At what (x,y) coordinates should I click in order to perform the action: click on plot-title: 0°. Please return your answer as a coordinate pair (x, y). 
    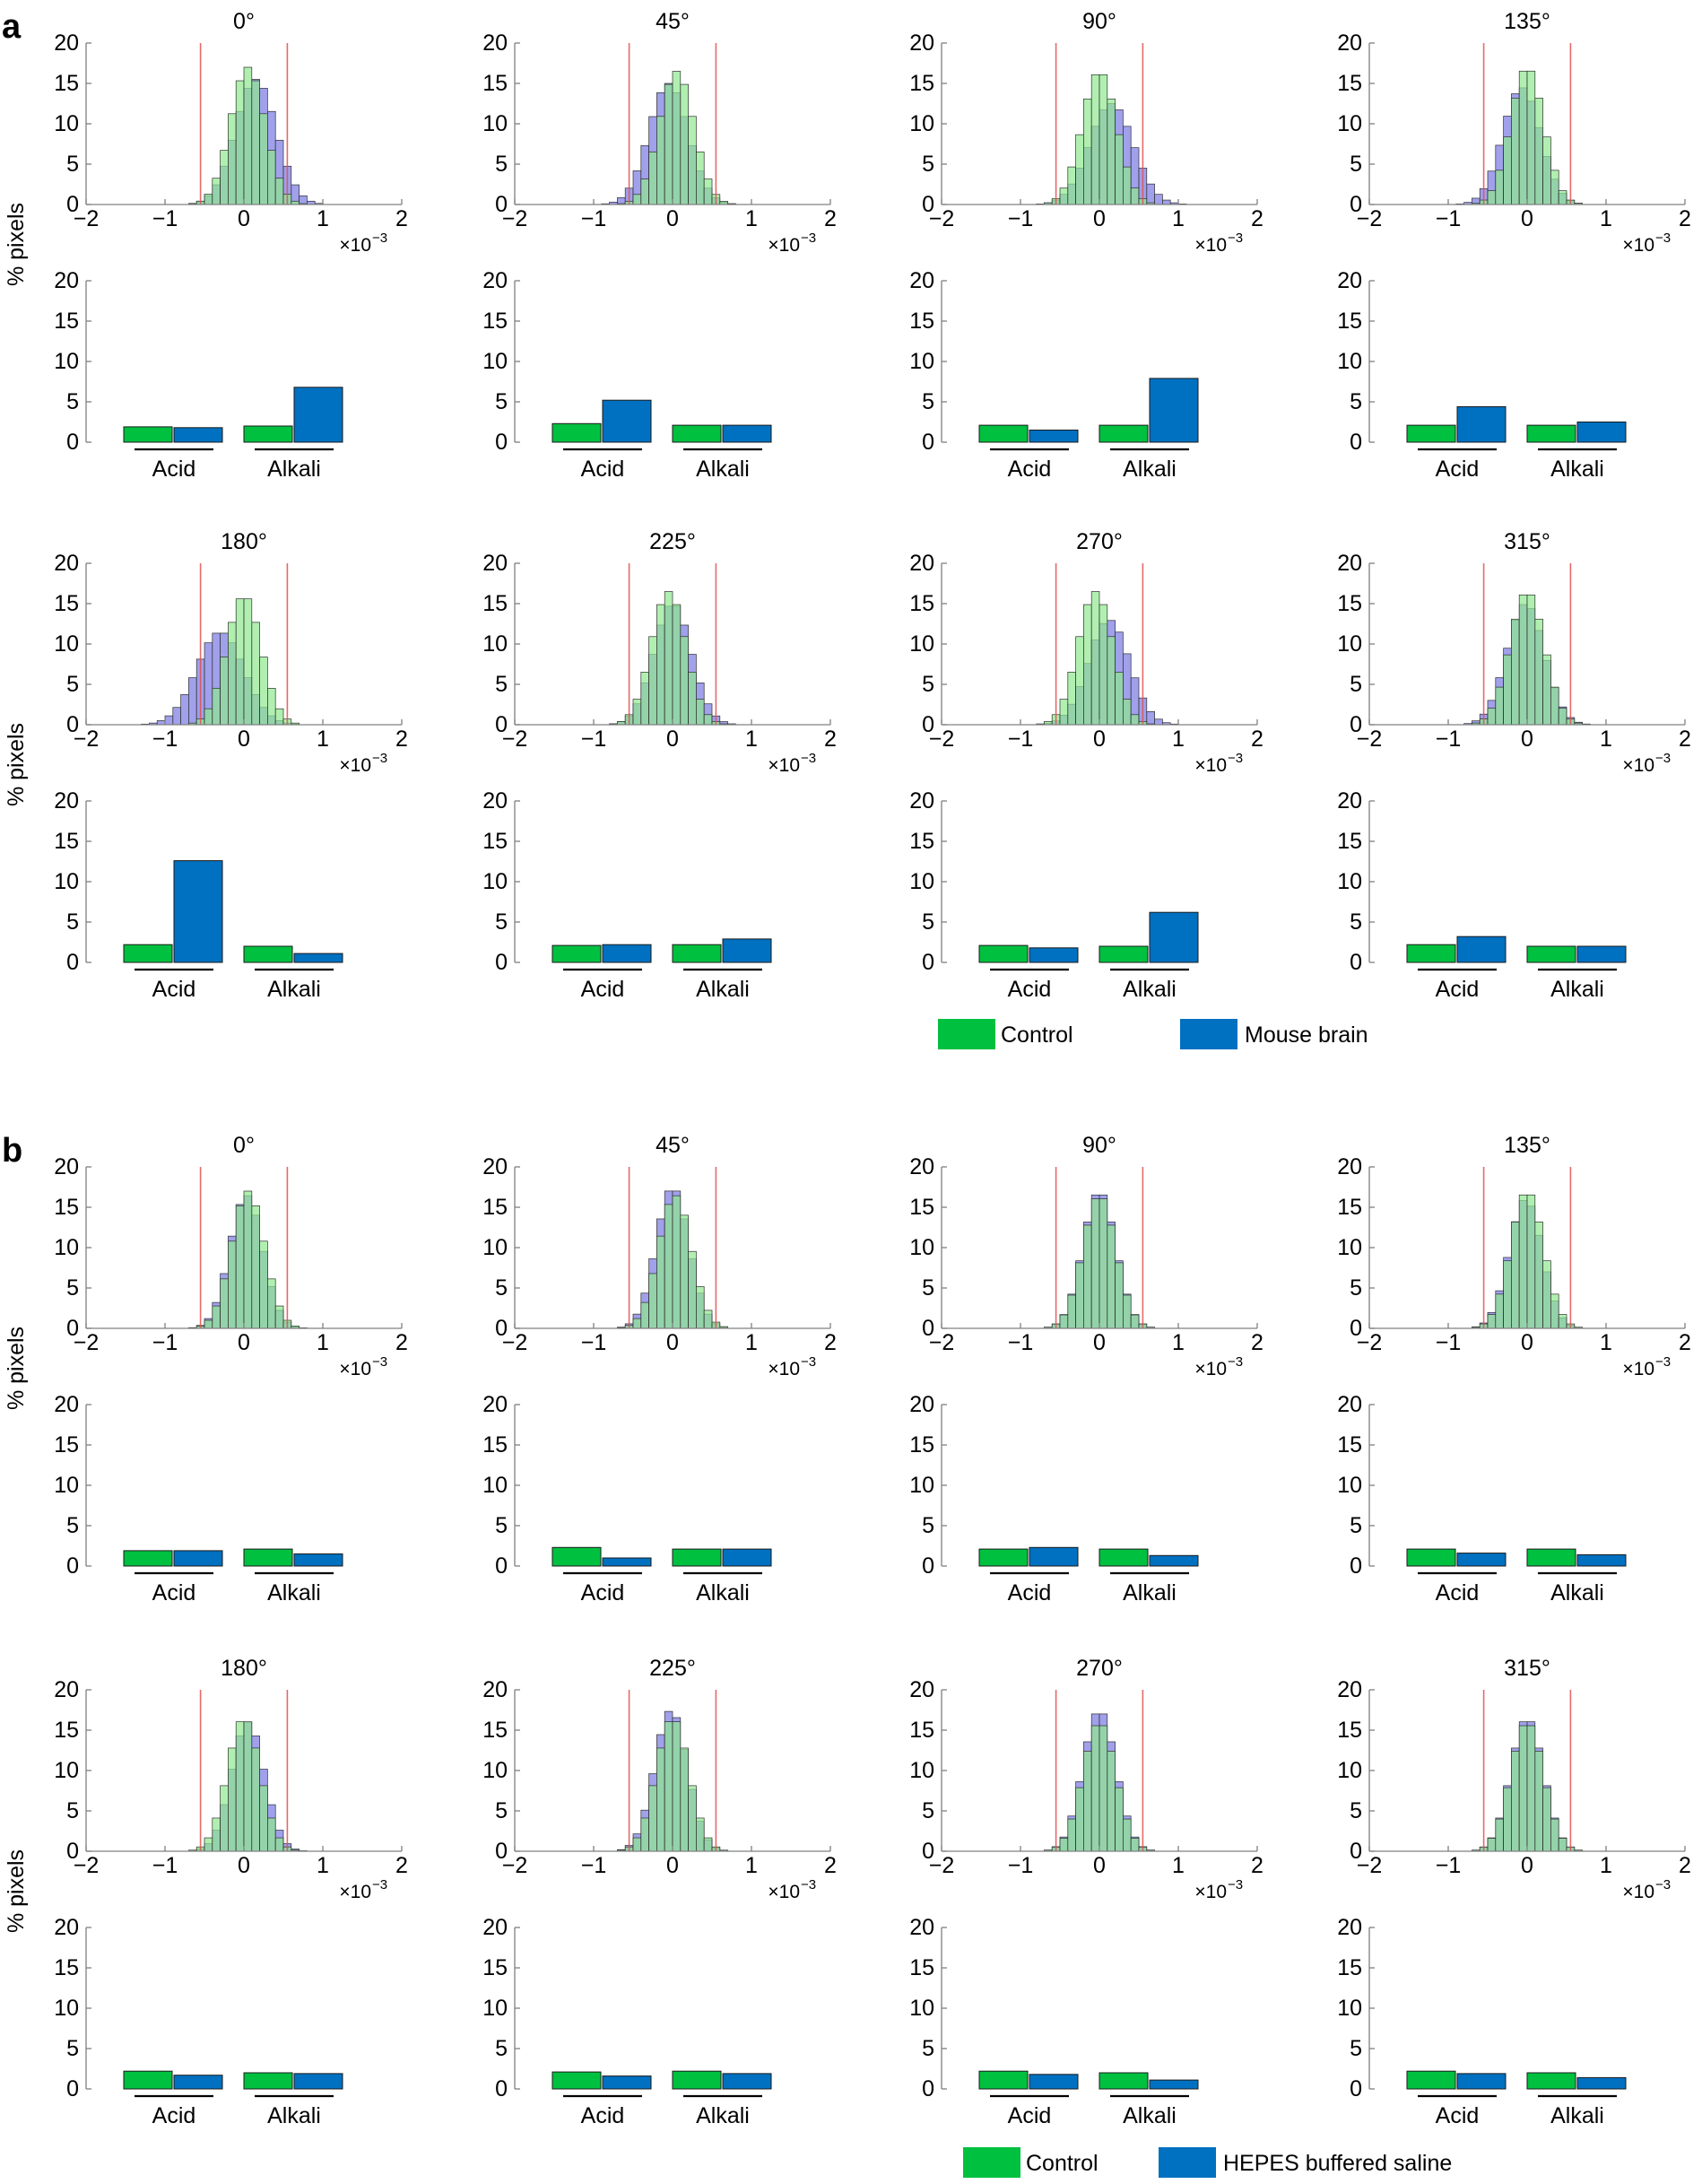
    Looking at the image, I should click on (244, 21).